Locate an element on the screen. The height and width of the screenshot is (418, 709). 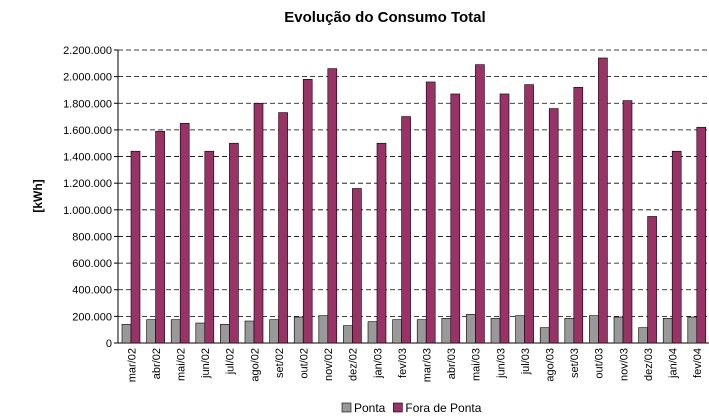
x-tick-label: fev/03 is located at coordinates (403, 363).